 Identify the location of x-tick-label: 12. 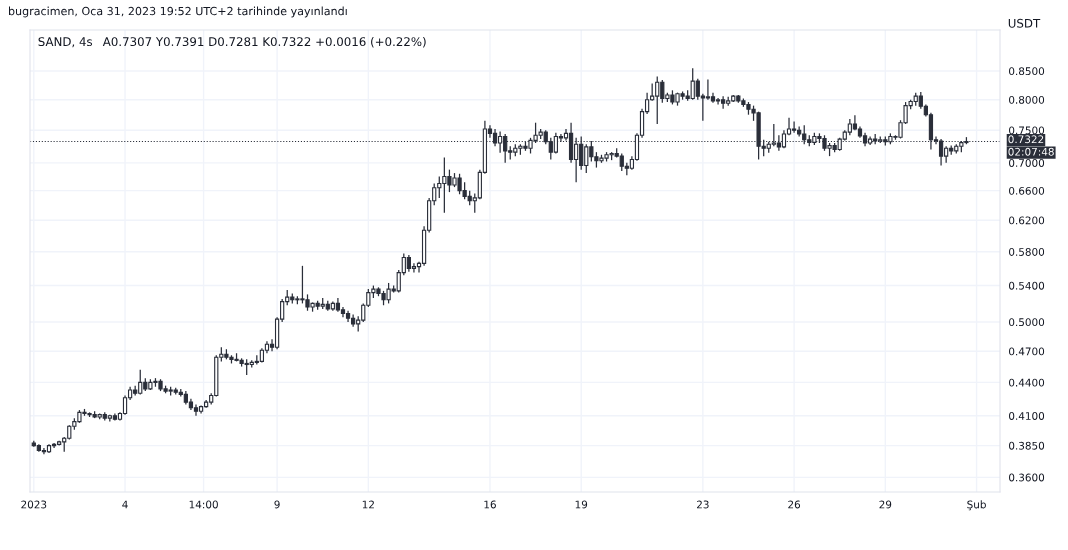
(368, 504).